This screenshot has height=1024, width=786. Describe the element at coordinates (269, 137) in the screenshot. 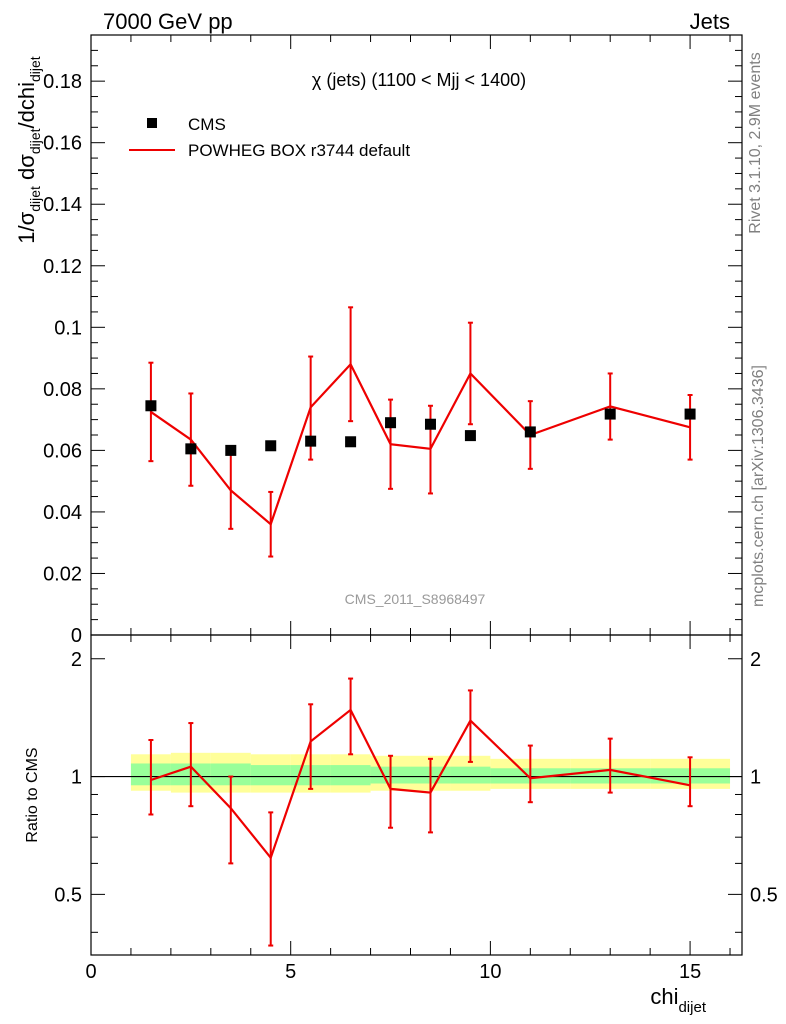

I see `legend: CMS POWHEG BOX r3744 default` at that location.